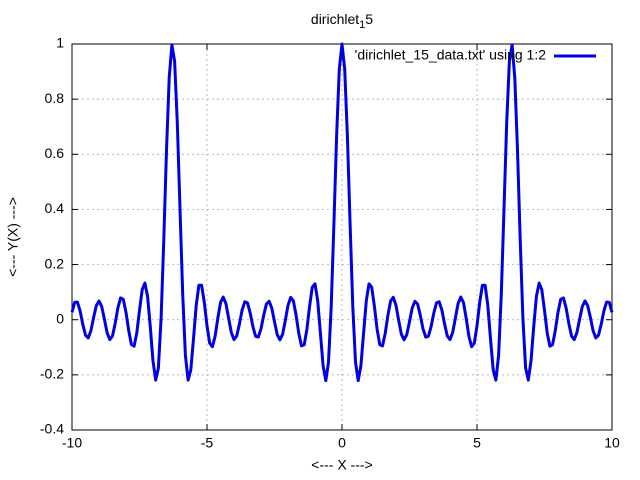 This screenshot has height=480, width=640. What do you see at coordinates (55, 153) in the screenshot?
I see `y-tick-label: 0.6` at bounding box center [55, 153].